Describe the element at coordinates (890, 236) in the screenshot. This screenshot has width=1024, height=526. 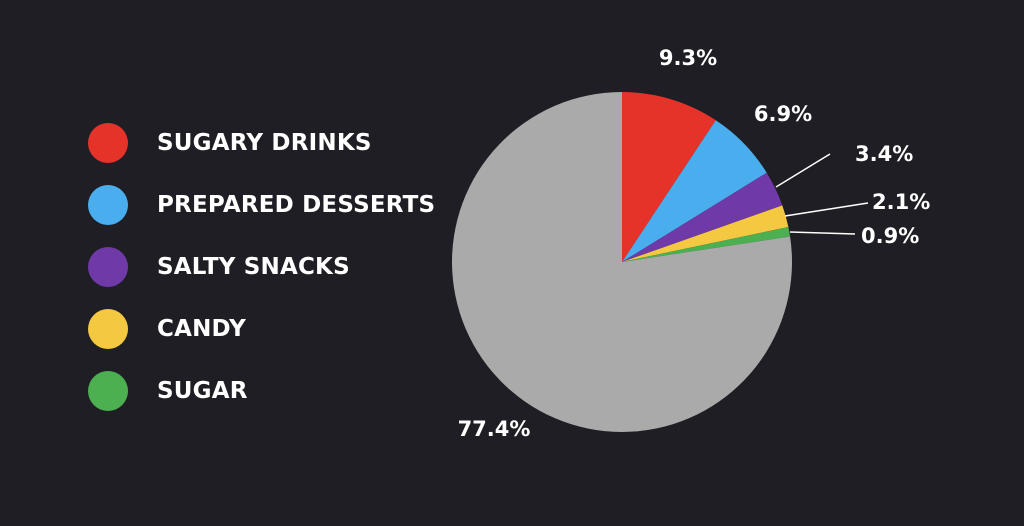
I see `slice-value-label-4: 0.9%` at that location.